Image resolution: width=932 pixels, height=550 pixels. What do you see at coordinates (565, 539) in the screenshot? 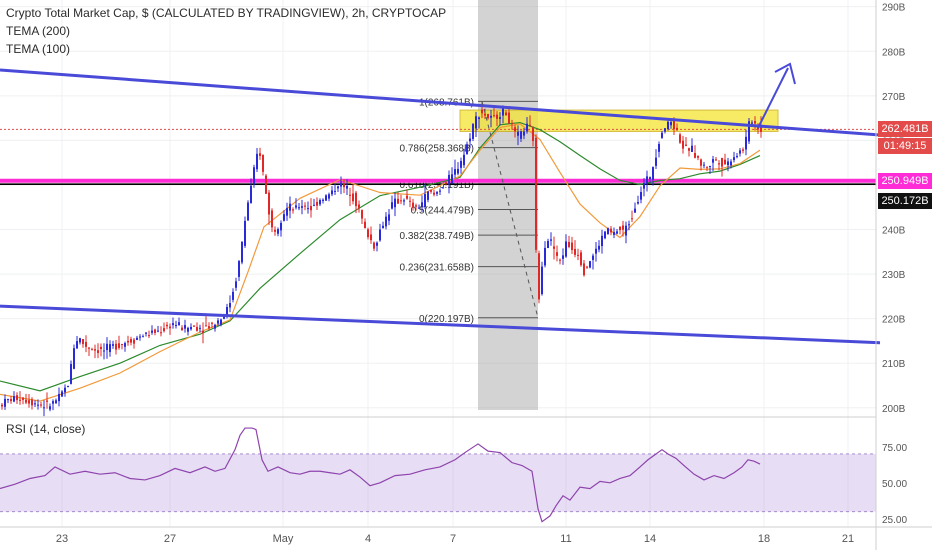
I see `x-tick-label: 11` at bounding box center [565, 539].